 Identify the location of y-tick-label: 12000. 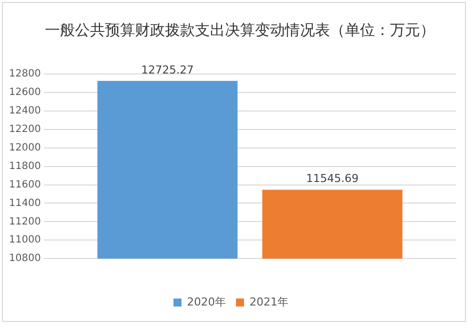
(25, 148).